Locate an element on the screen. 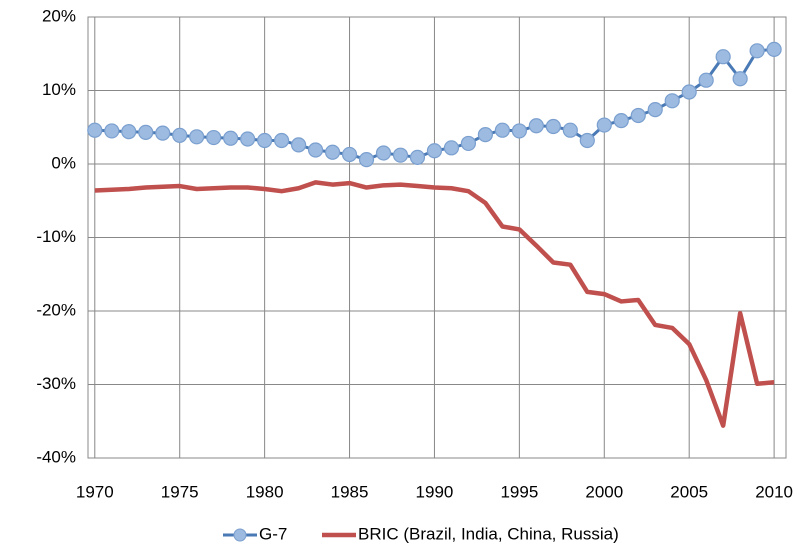 The image size is (806, 555). y-tick-label: 20% is located at coordinates (59, 15).